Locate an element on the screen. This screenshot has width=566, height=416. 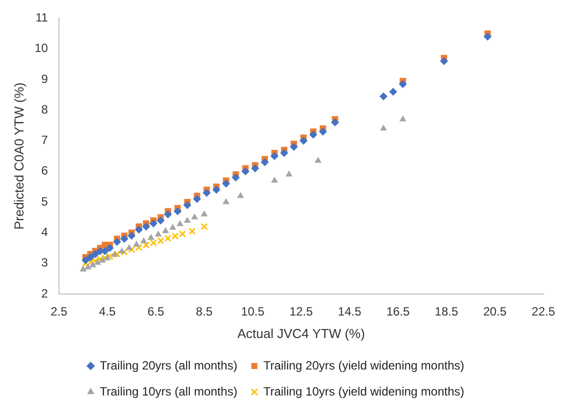
y-axis-title: Predicted C0A0 YTW (%) is located at coordinates (18, 156).